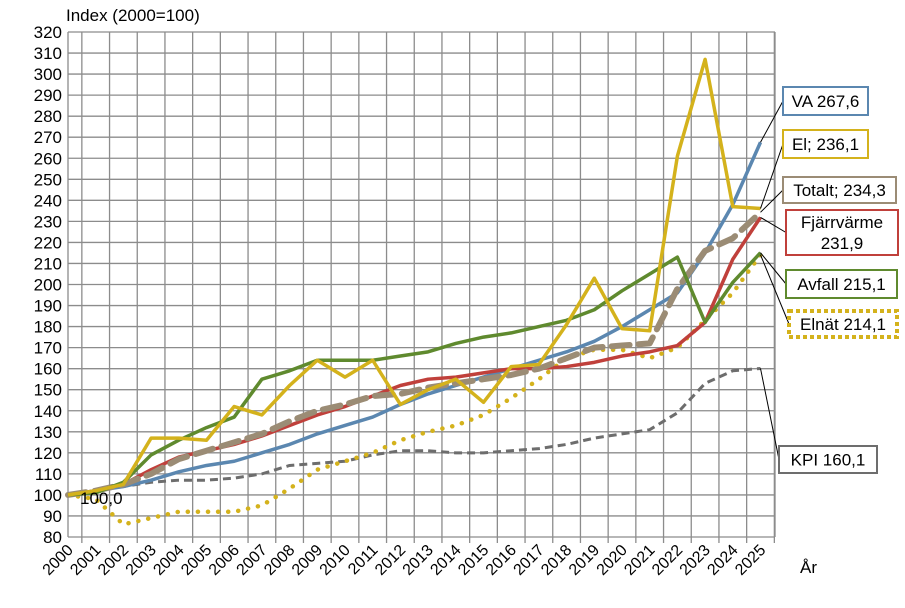 This screenshot has width=905, height=608. Describe the element at coordinates (52, 516) in the screenshot. I see `y-tick-label: 90` at that location.